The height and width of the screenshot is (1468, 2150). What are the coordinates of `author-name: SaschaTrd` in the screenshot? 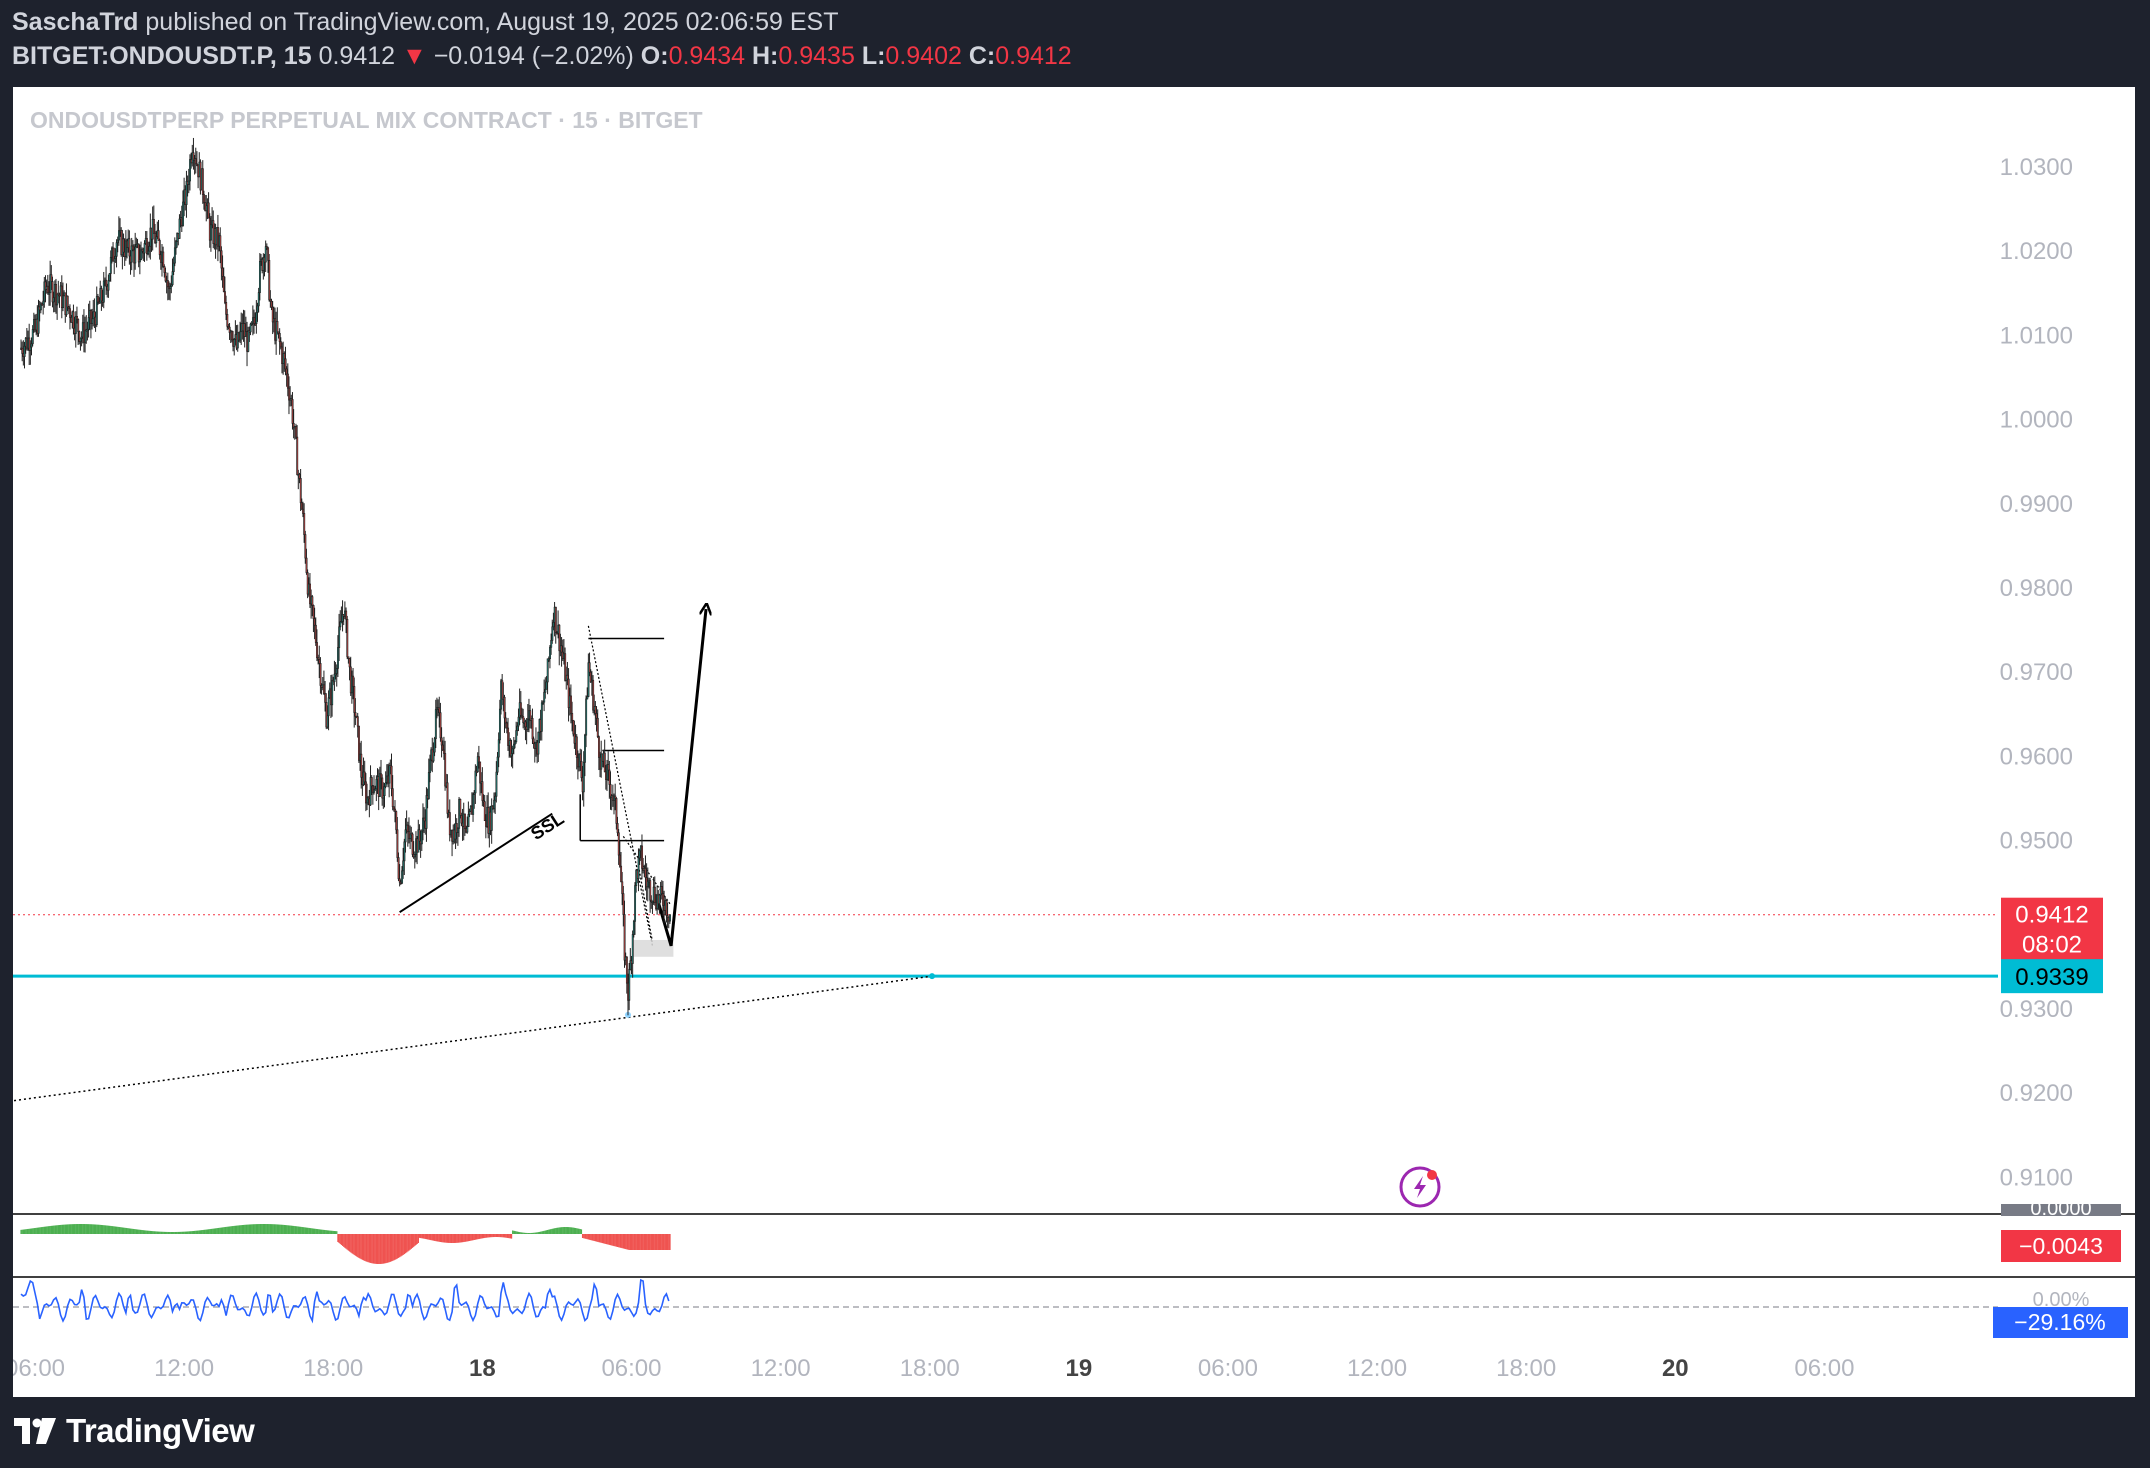 It's located at (75, 22).